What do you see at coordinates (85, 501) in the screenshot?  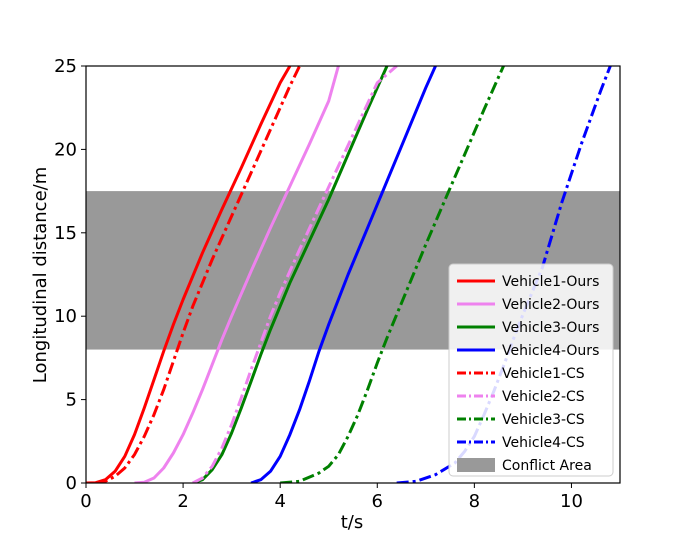 I see `x-tick-label: 0` at bounding box center [85, 501].